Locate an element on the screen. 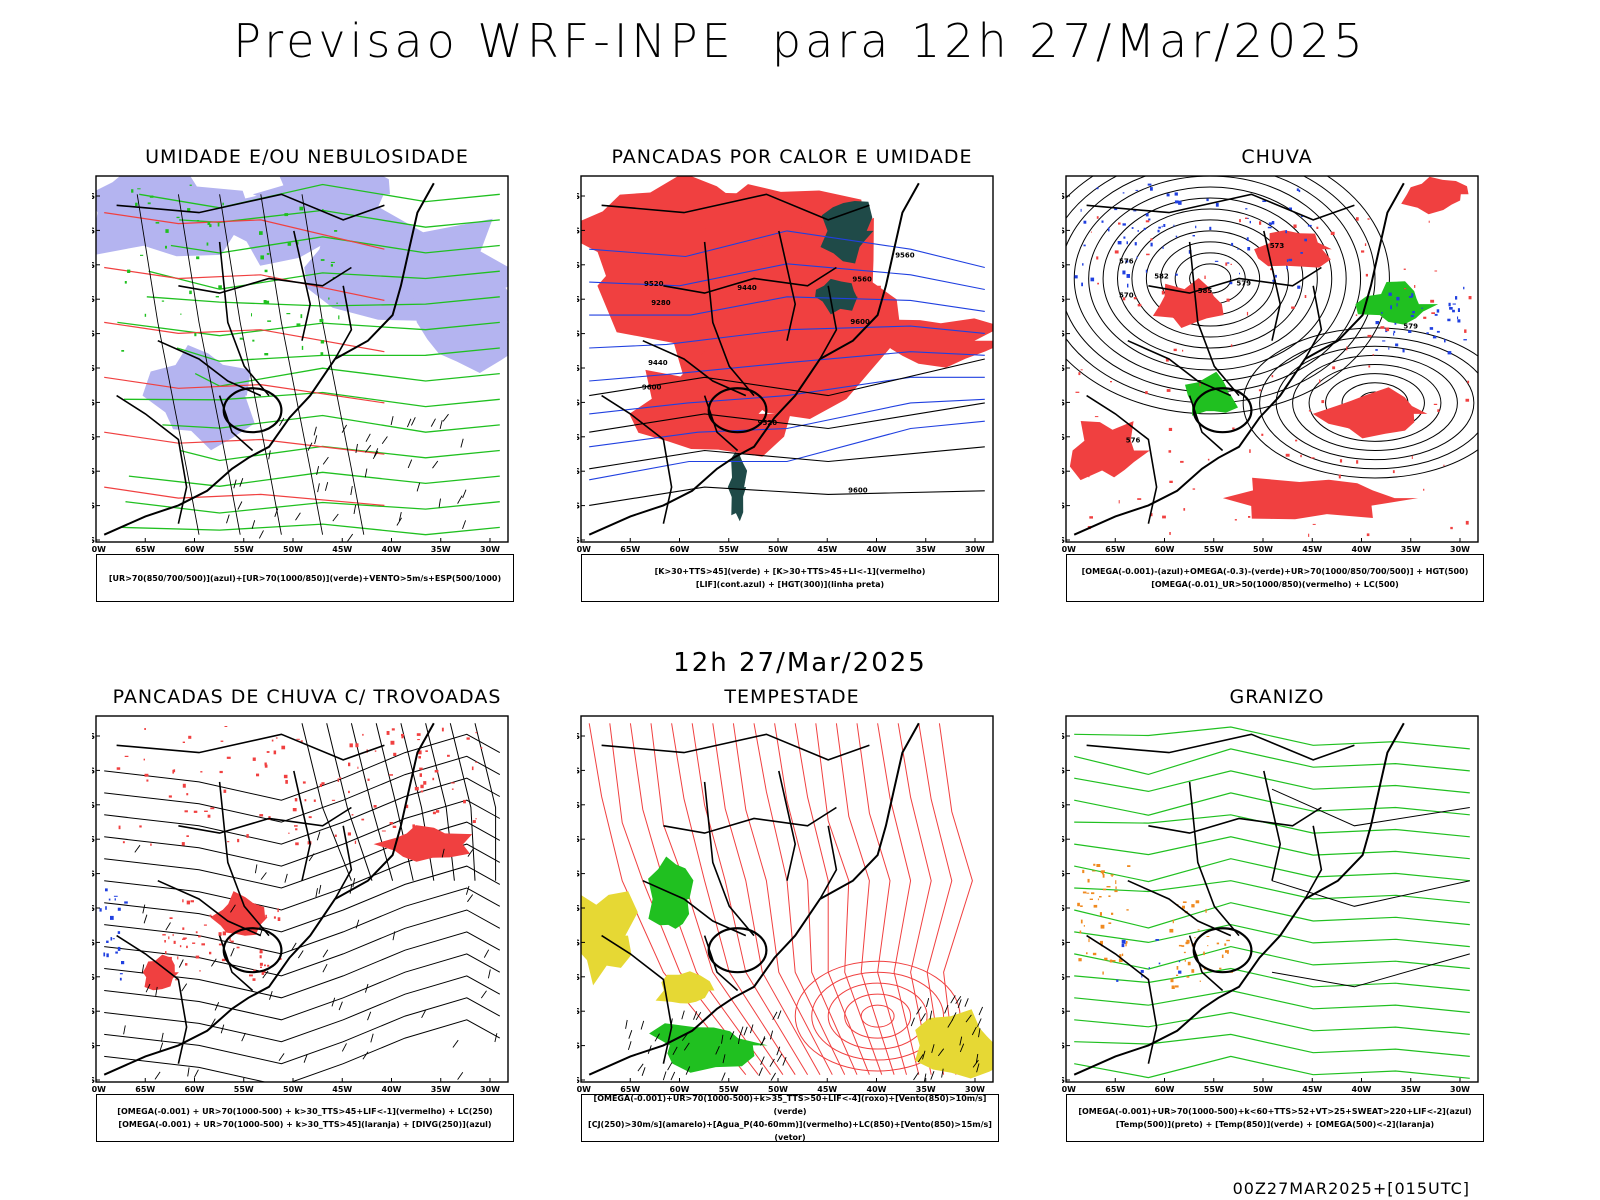  hail-speckle is located at coordinates (1123, 941).